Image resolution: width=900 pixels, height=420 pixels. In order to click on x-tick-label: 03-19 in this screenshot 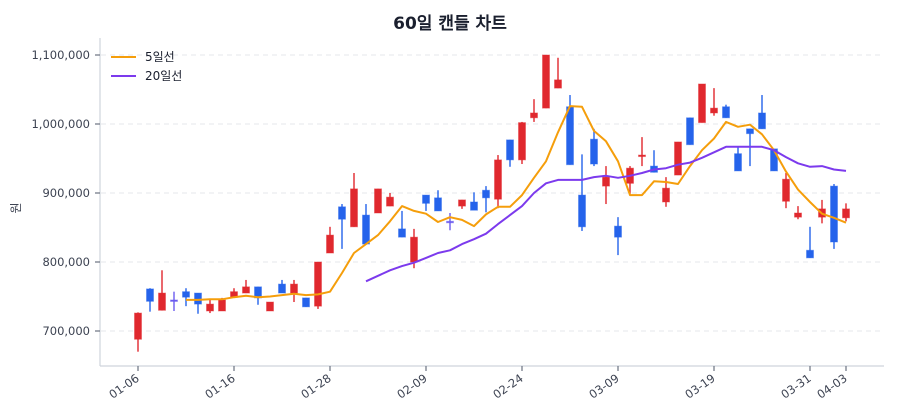, I will do `click(699, 386)`.